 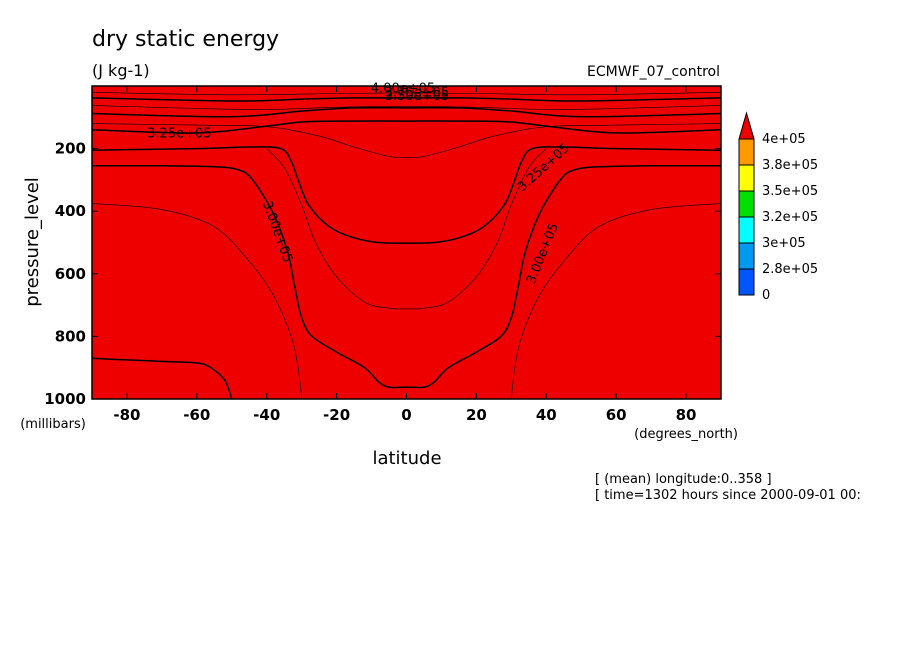 What do you see at coordinates (683, 479) in the screenshot?
I see `footer-line-1: [ (mean) longitude:0..358 ]` at bounding box center [683, 479].